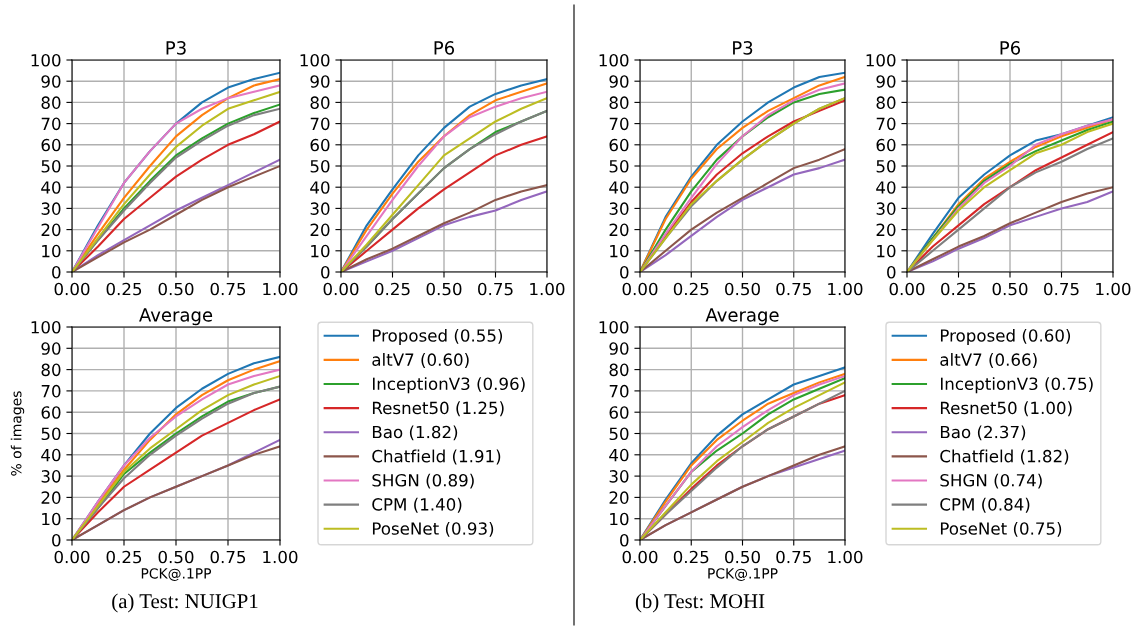 Image resolution: width=1134 pixels, height=630 pixels. I want to click on legend-label: Bao (2.37), so click(983, 433).